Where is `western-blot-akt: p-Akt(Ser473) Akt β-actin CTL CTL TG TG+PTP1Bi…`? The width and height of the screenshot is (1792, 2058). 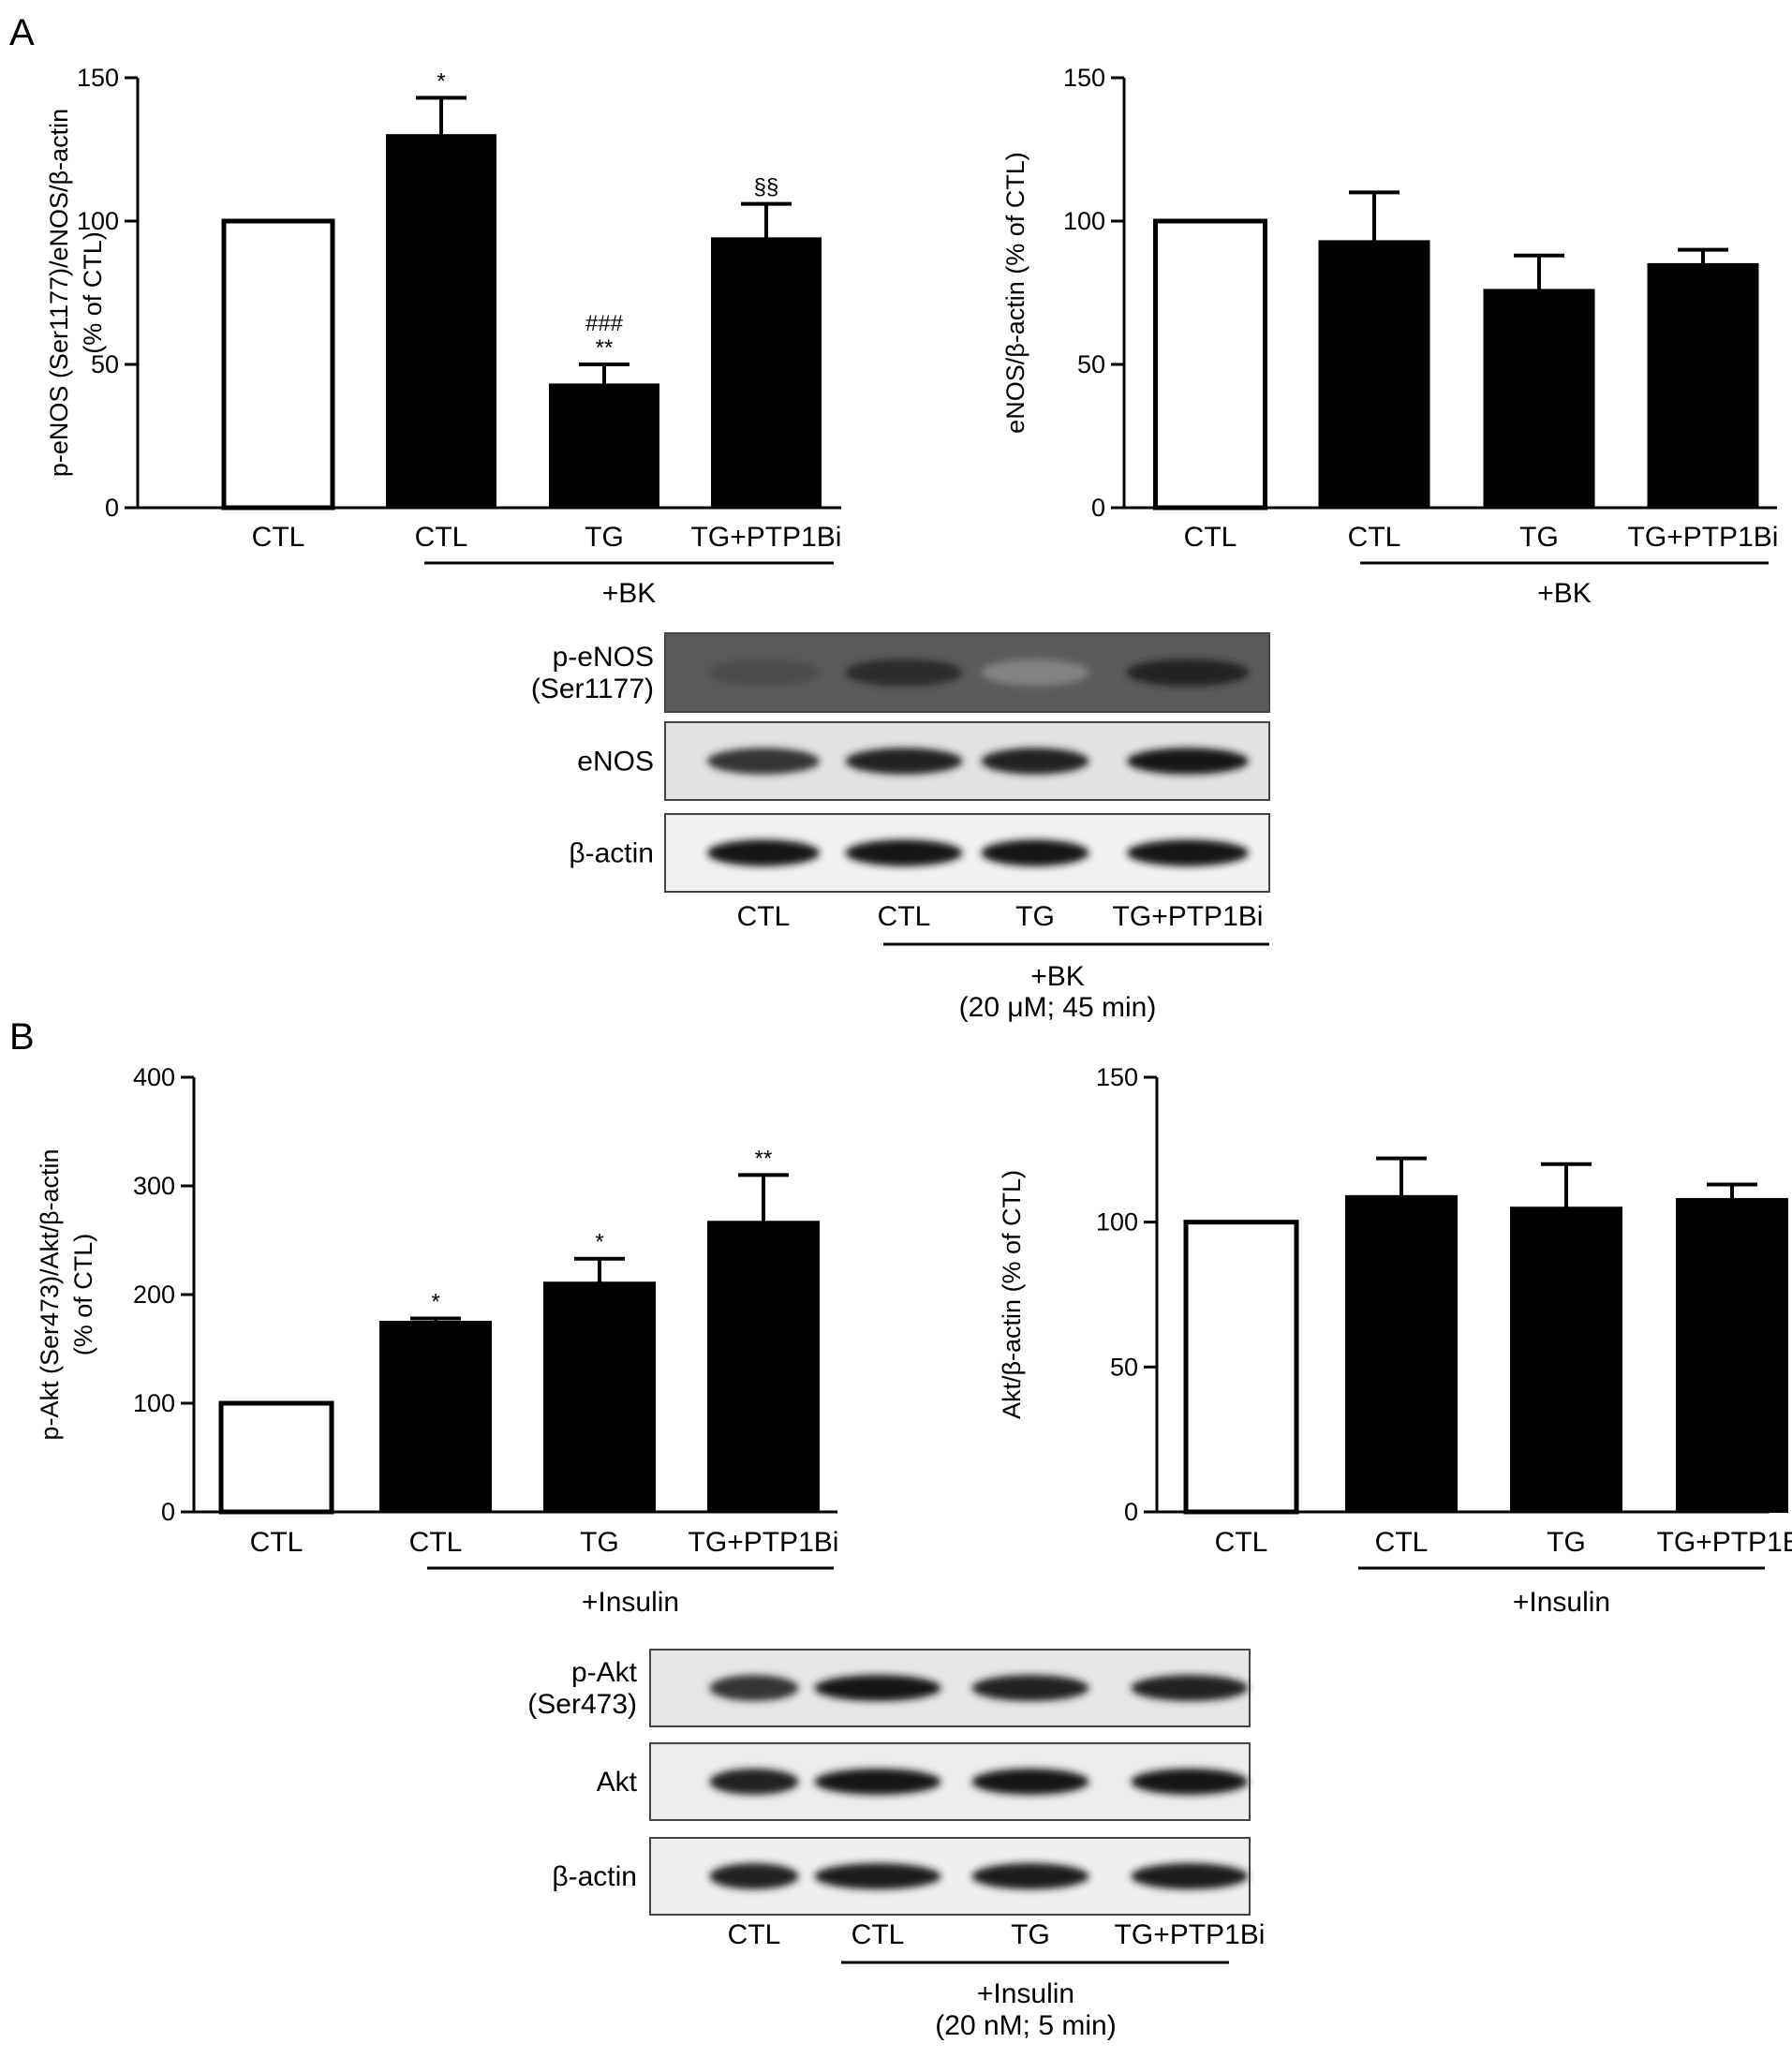 western-blot-akt: p-Akt(Ser473) Akt β-actin CTL CTL TG TG+PTP1Bi… is located at coordinates (896, 1845).